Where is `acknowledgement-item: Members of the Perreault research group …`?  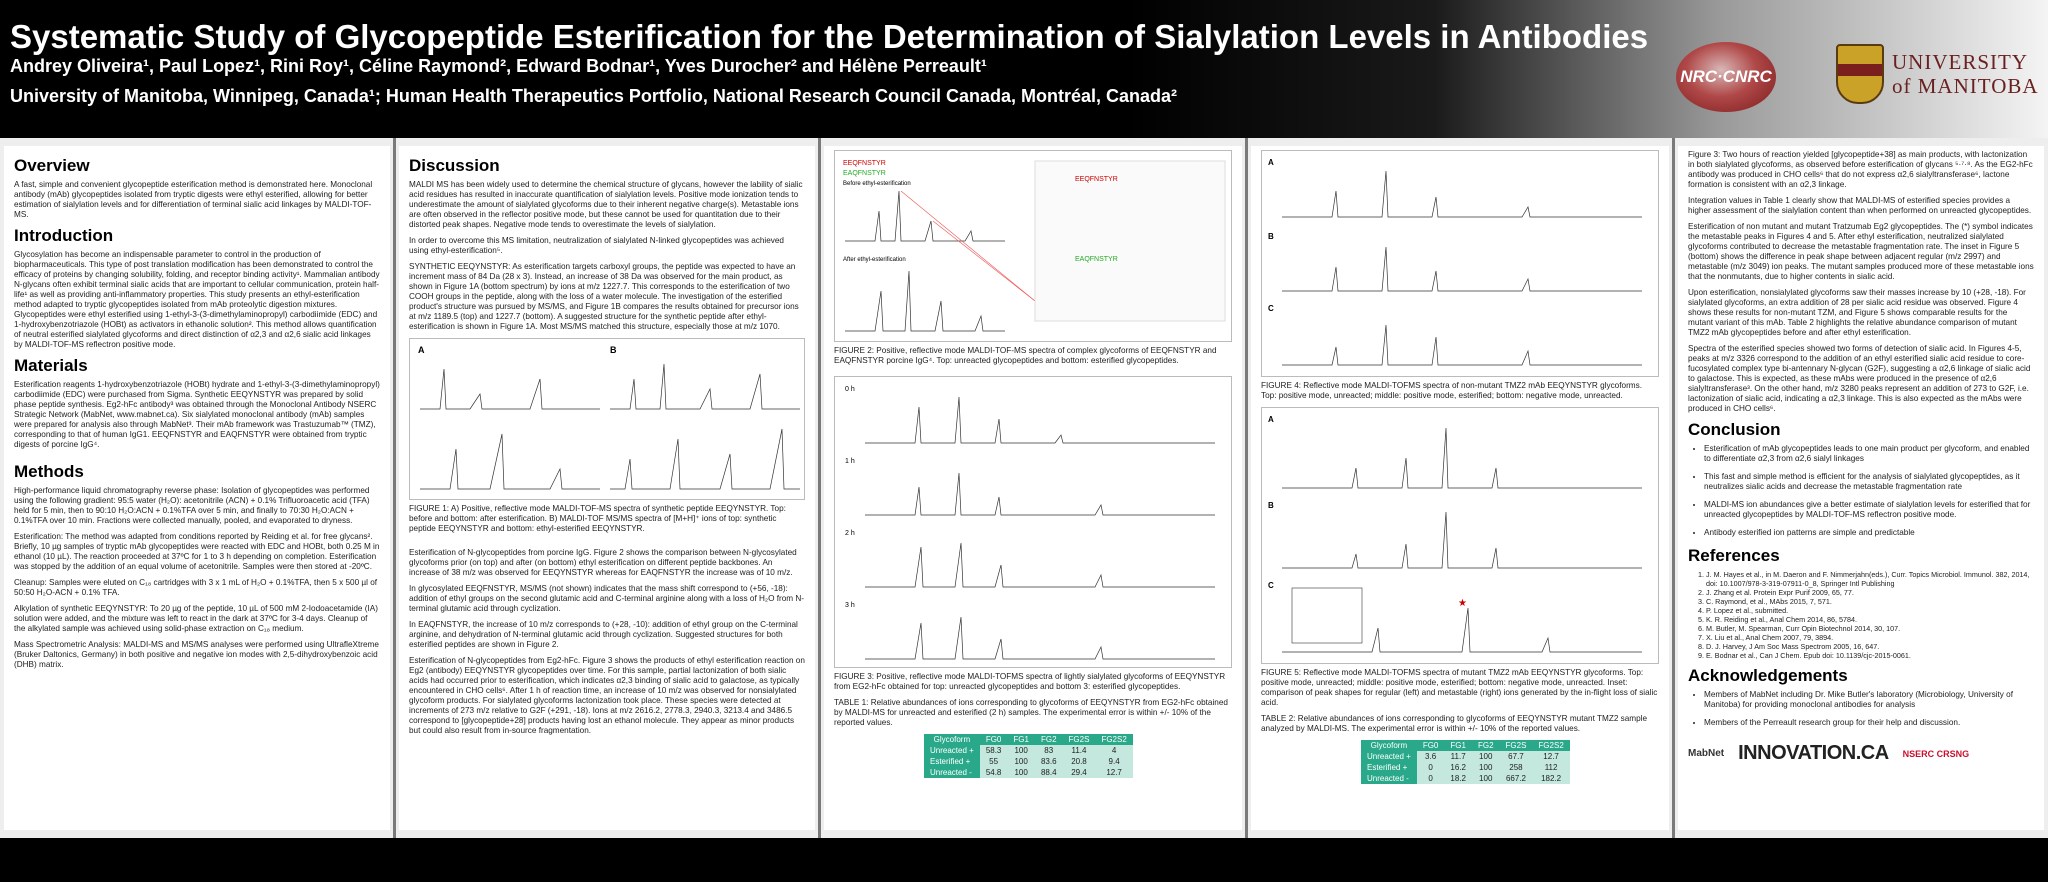
acknowledgement-item: Members of the Perreault research group … is located at coordinates (1869, 723).